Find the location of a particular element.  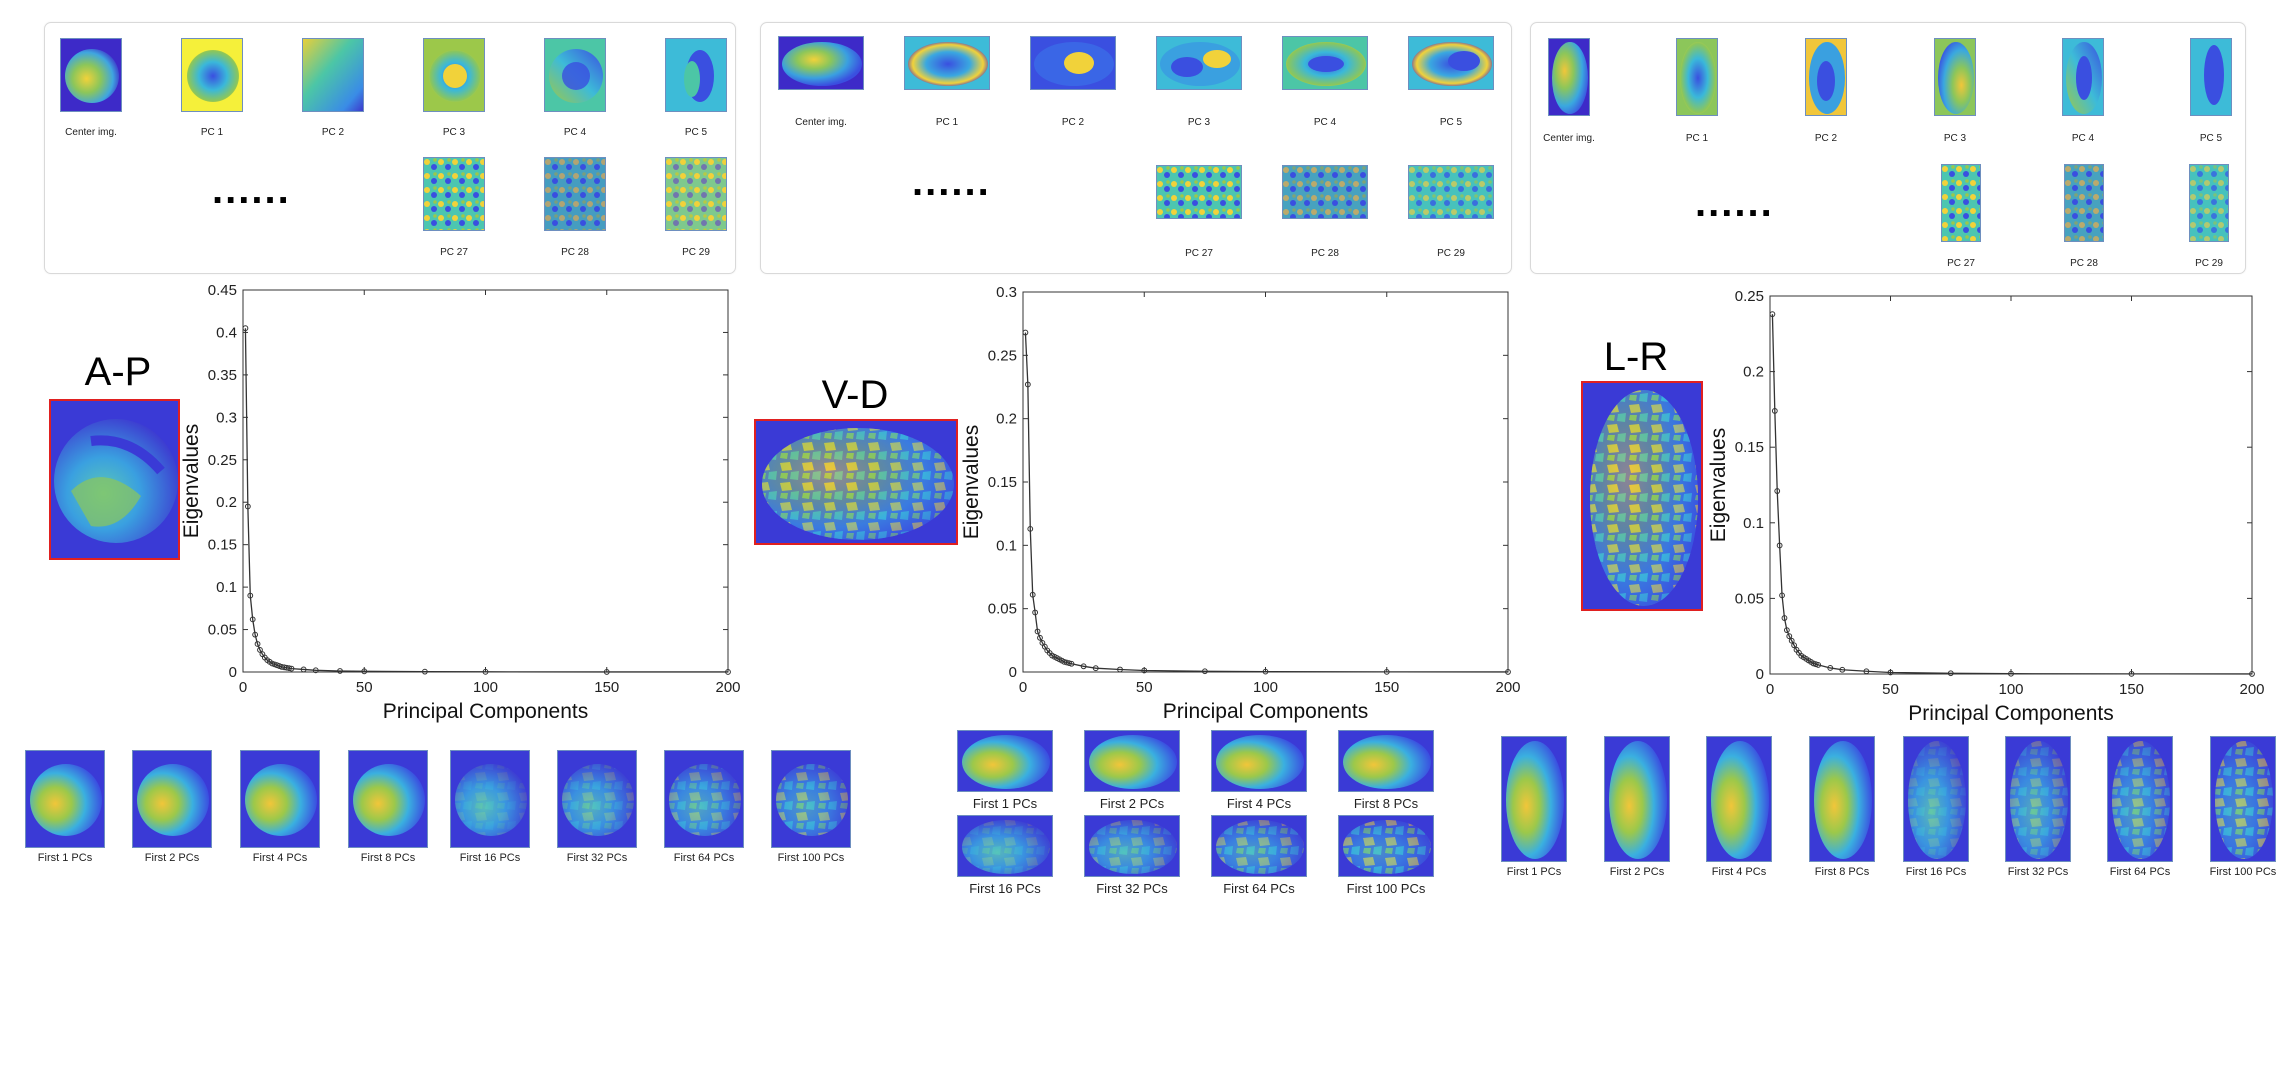

y-axis-title-lr: Eigenvalues is located at coordinates (1718, 485).